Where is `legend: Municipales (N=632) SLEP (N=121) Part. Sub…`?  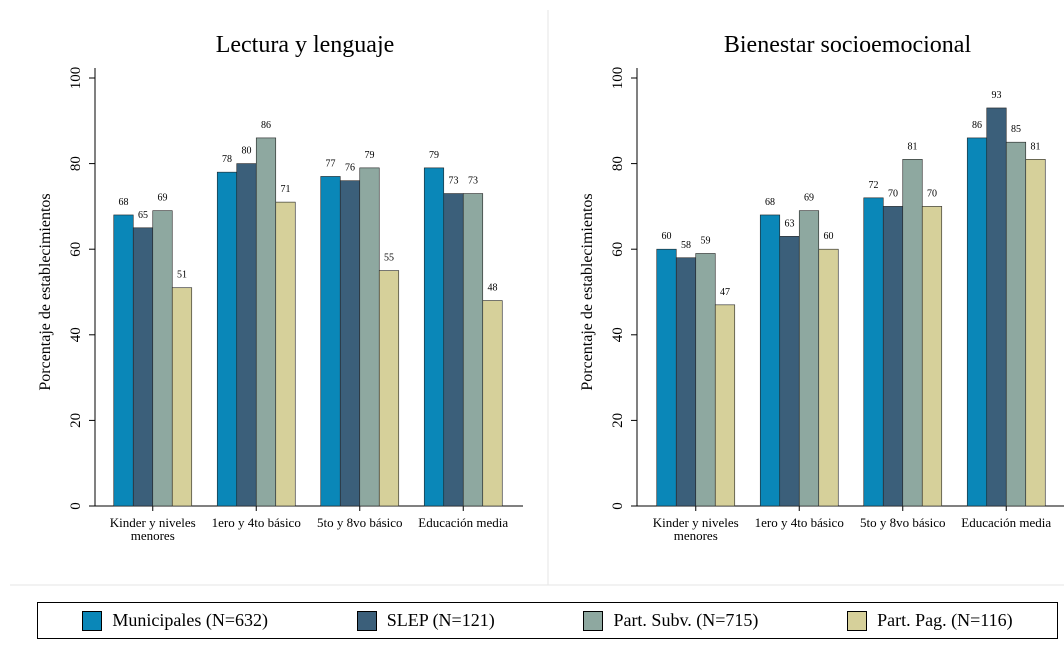
legend: Municipales (N=632) SLEP (N=121) Part. Sub… is located at coordinates (547, 620).